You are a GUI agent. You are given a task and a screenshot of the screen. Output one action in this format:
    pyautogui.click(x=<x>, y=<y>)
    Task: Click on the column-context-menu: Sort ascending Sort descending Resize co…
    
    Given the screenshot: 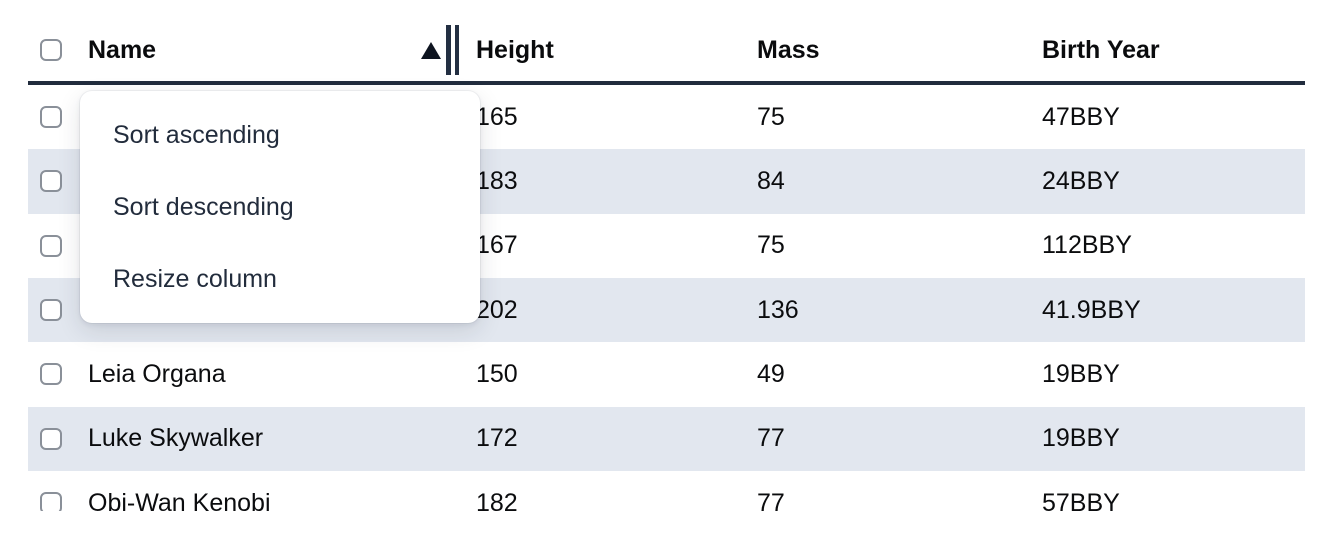 What is the action you would take?
    pyautogui.click(x=280, y=207)
    